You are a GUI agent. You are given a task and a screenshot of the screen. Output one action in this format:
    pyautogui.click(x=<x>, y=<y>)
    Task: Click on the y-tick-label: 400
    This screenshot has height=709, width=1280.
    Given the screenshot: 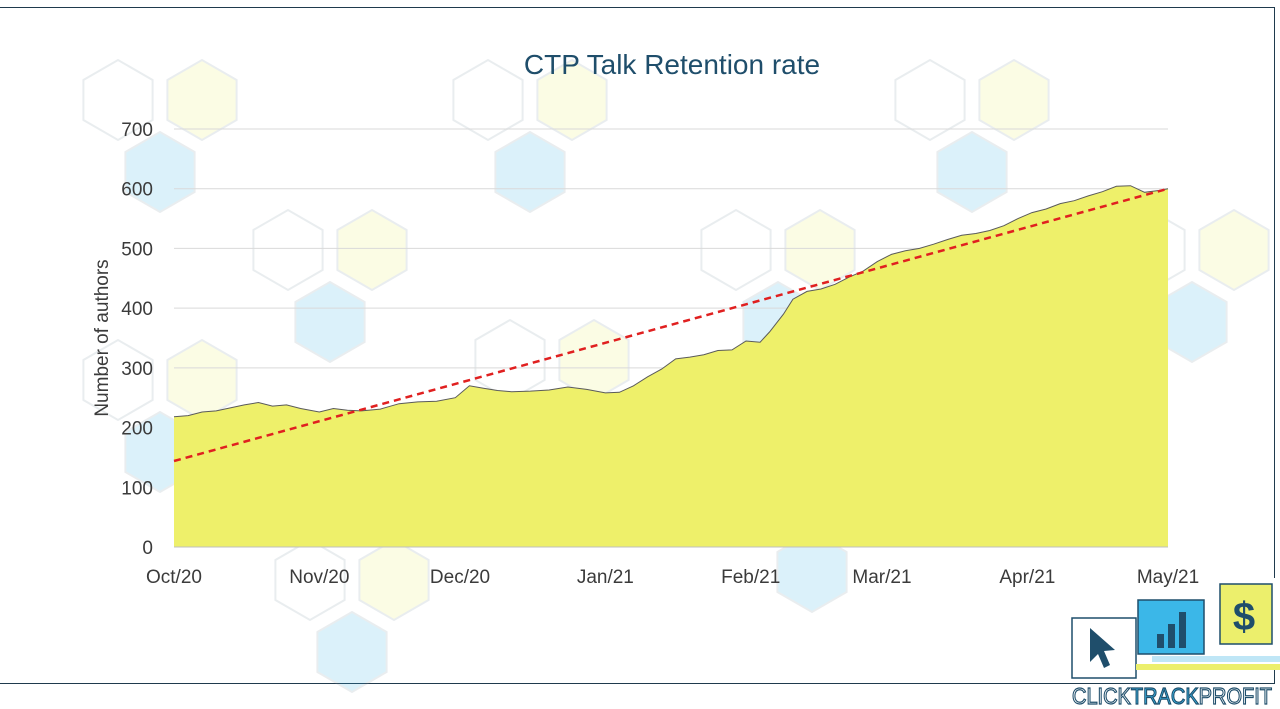 What is the action you would take?
    pyautogui.click(x=137, y=309)
    